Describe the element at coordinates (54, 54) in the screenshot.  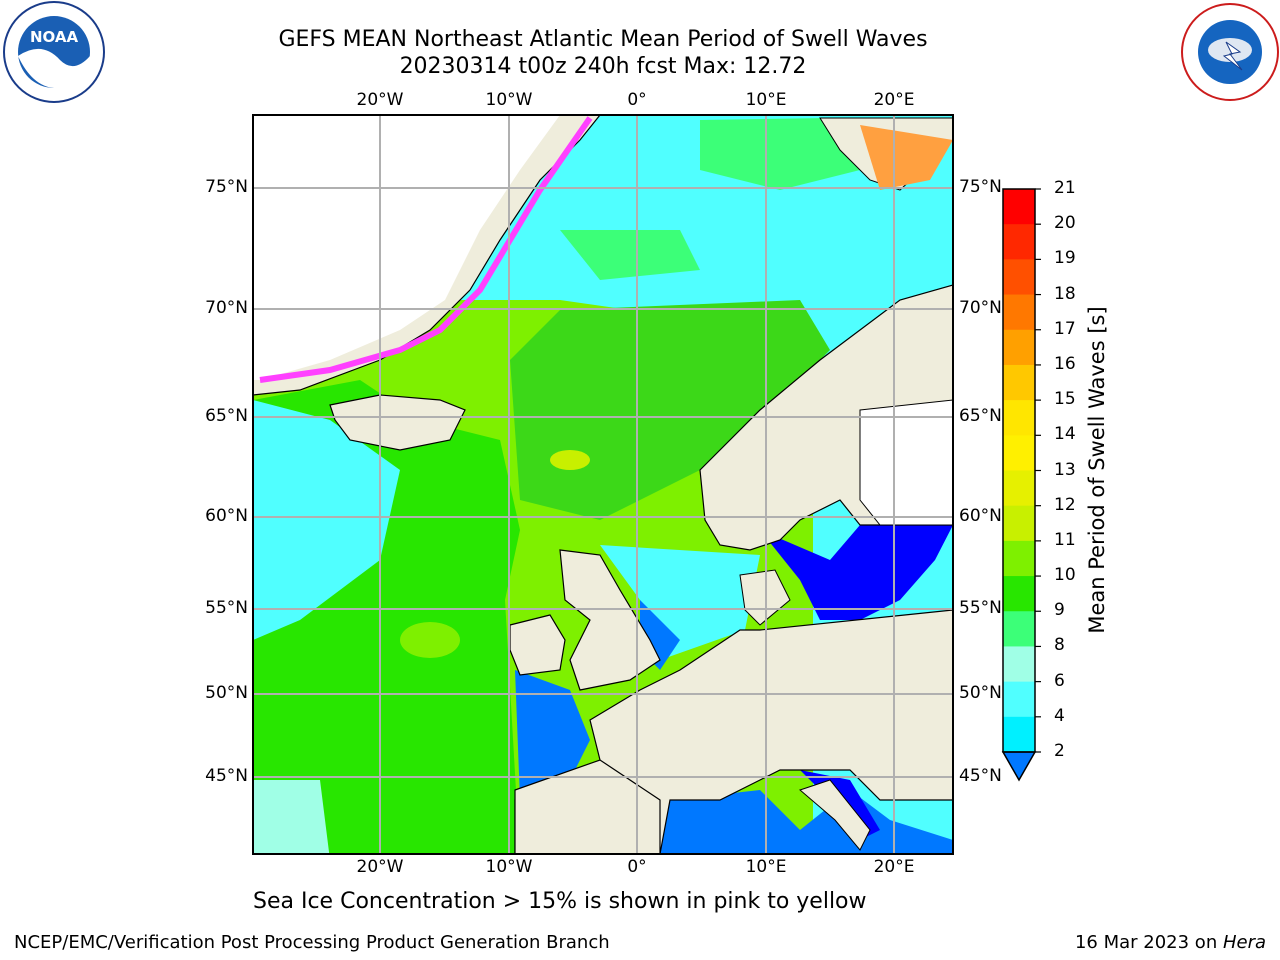
I see `noaa-logo: NOAA` at that location.